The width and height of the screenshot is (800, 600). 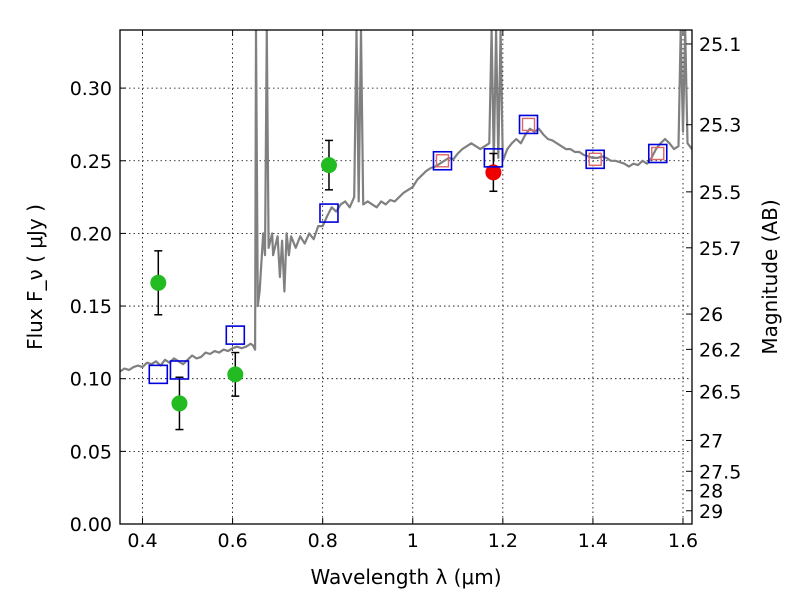 I want to click on x-tick-label: 0.4, so click(x=142, y=541).